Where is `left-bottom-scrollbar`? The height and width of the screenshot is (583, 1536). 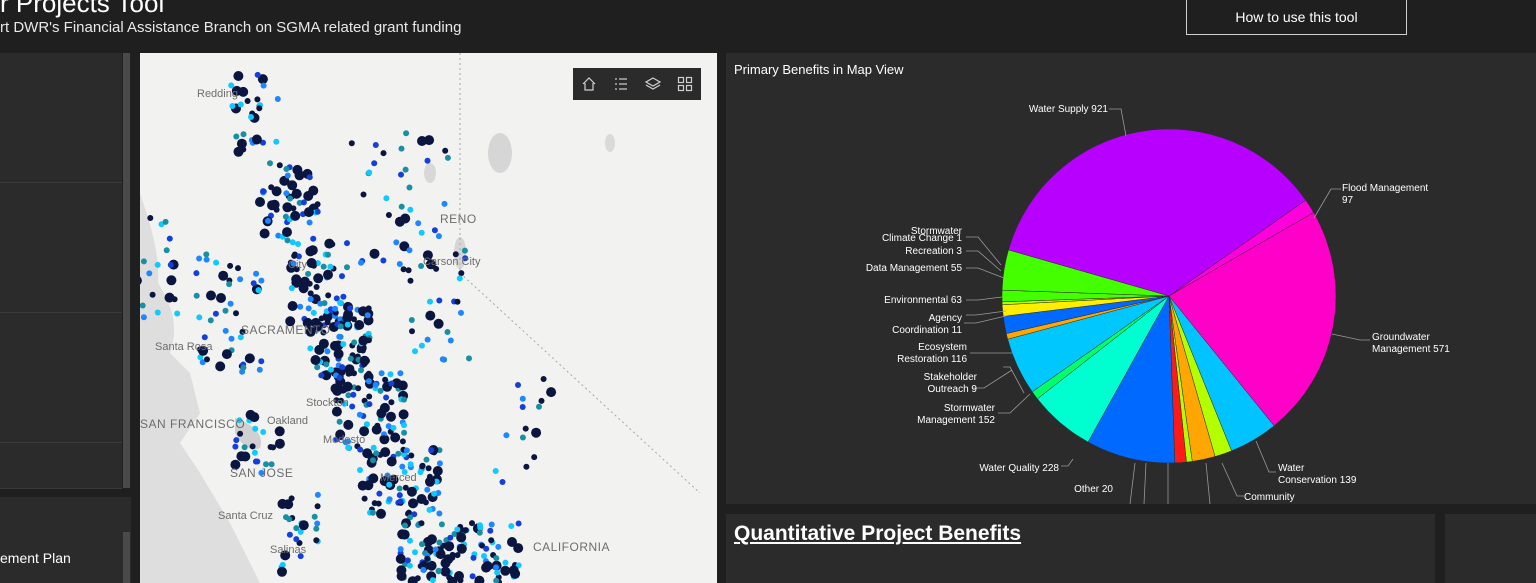
left-bottom-scrollbar is located at coordinates (126, 557).